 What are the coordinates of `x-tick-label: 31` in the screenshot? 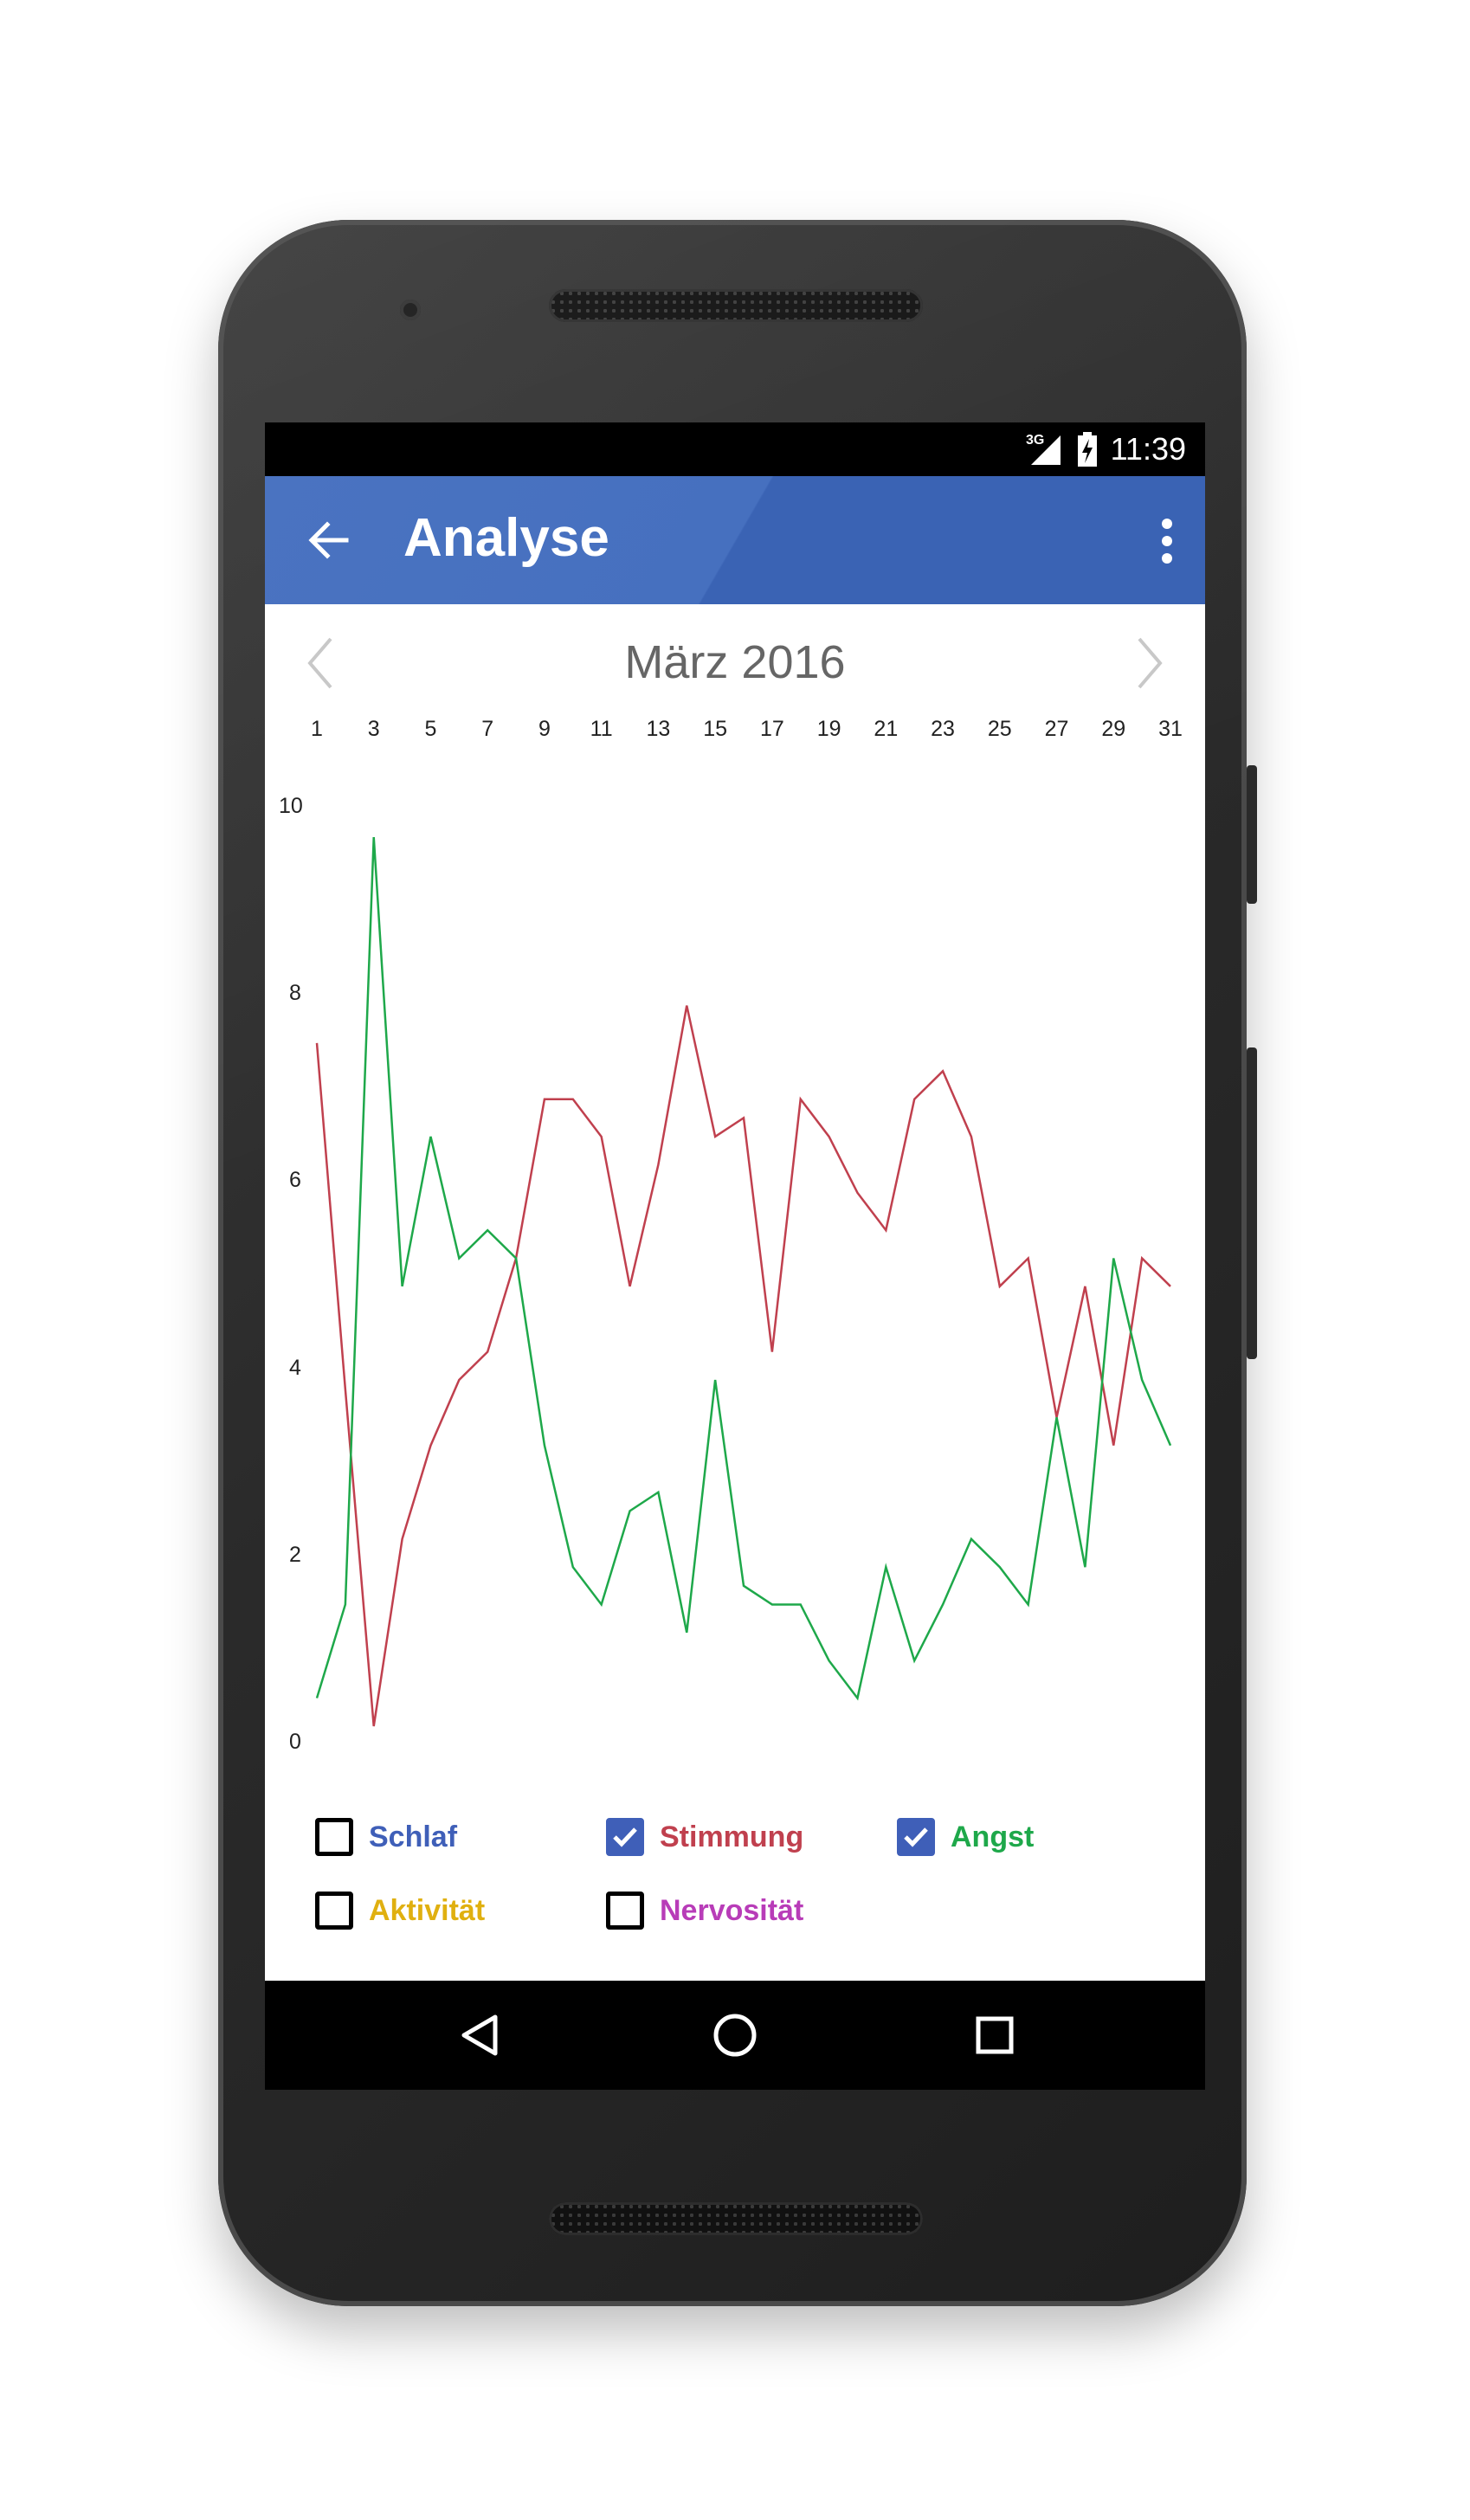 It's located at (1171, 729).